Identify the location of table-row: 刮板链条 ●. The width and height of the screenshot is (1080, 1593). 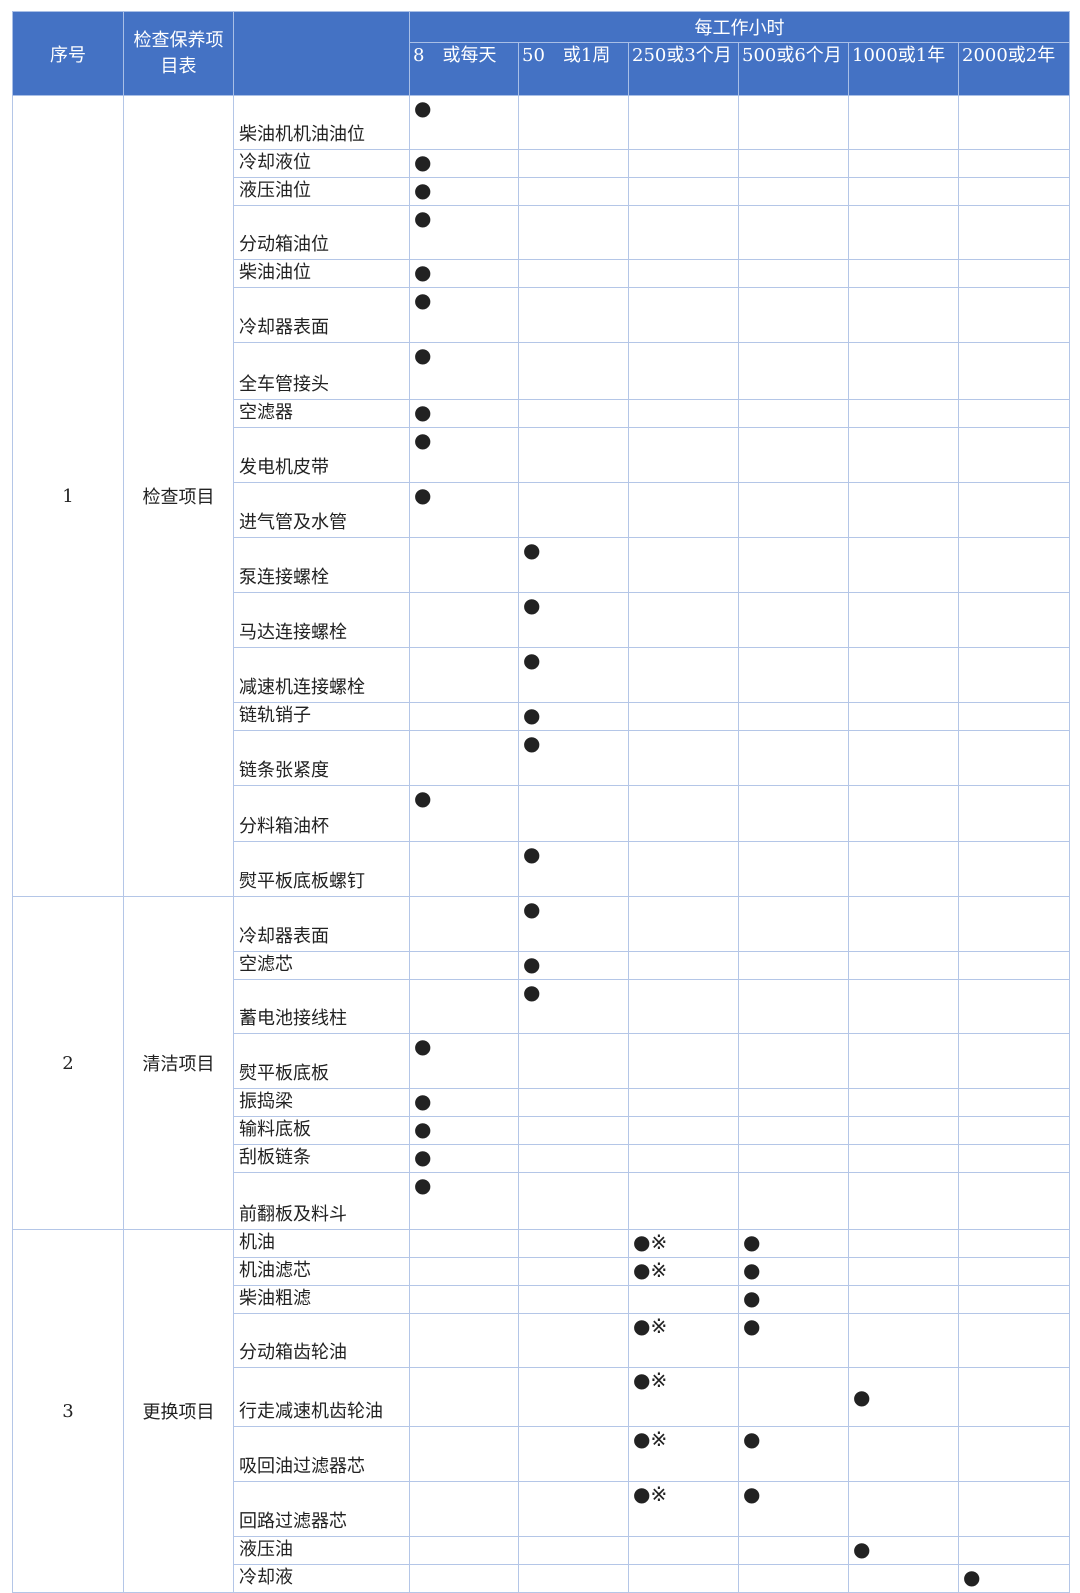
(542, 1158).